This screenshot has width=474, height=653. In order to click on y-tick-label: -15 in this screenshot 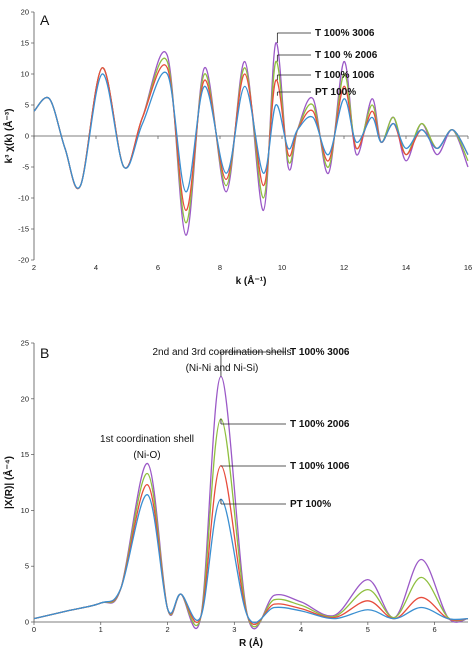, I will do `click(23, 229)`.